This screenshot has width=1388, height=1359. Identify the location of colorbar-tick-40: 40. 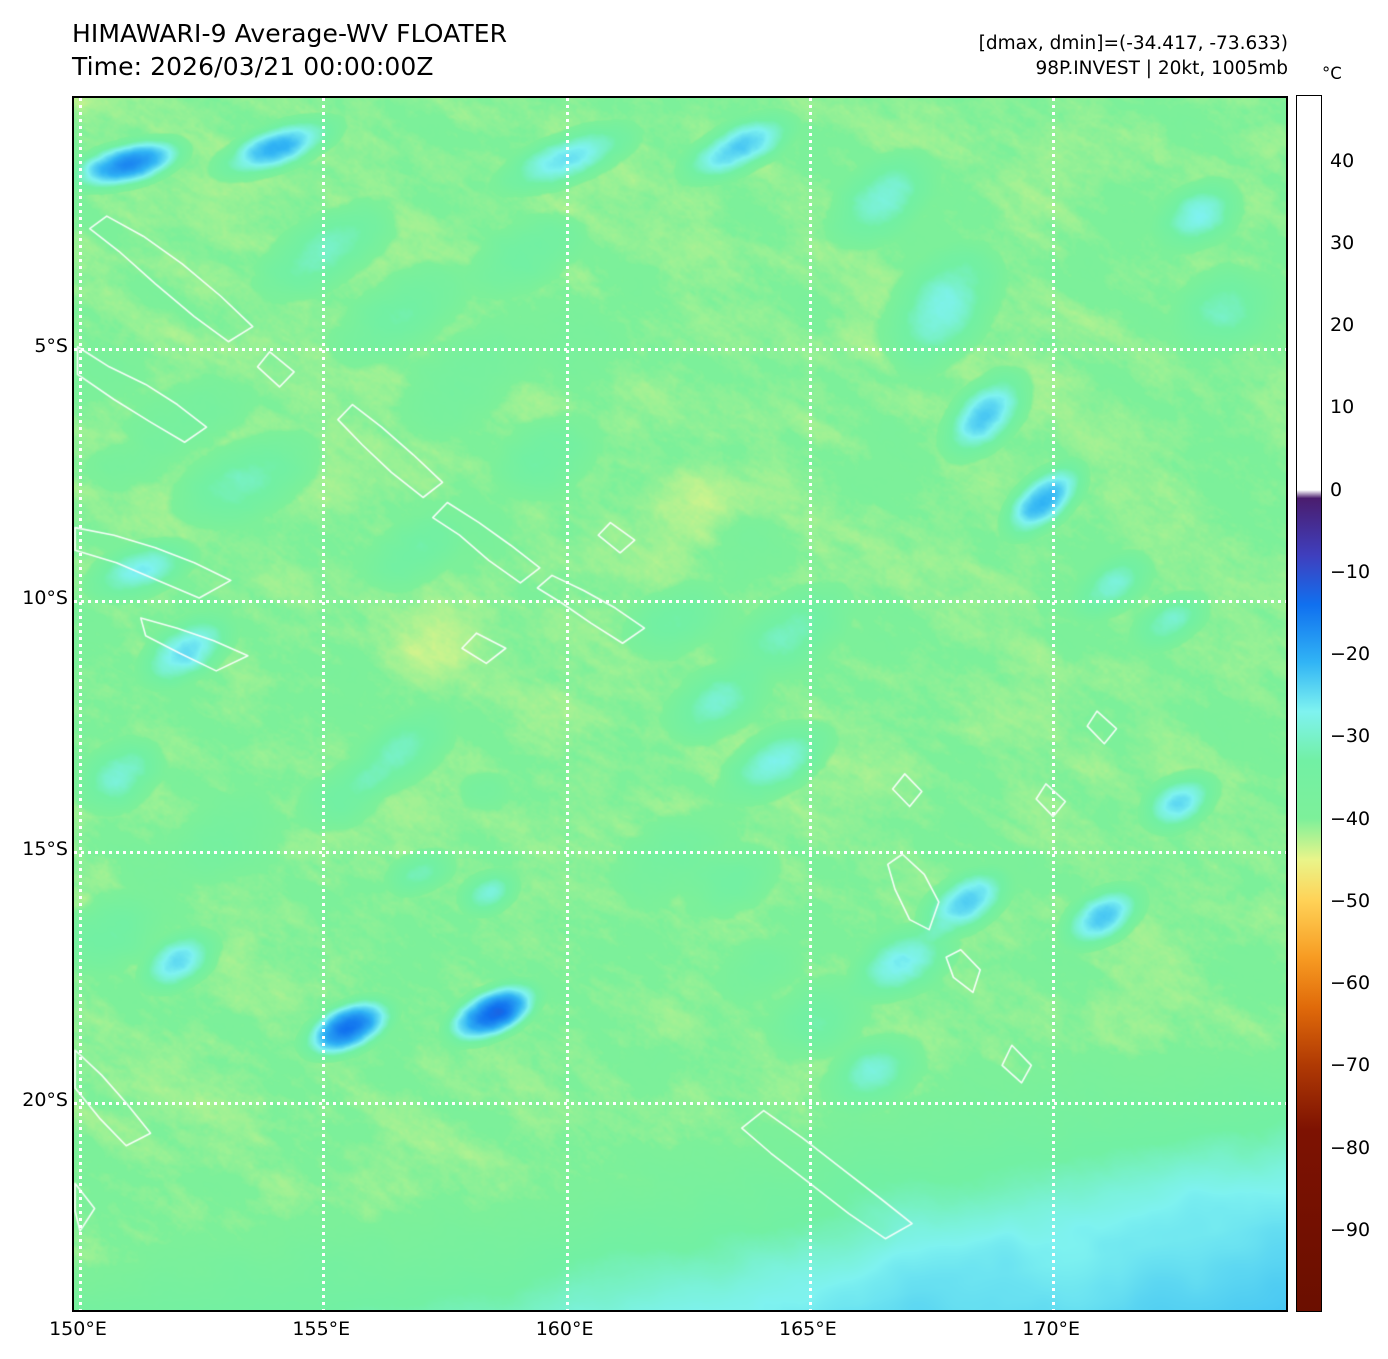
(1342, 160).